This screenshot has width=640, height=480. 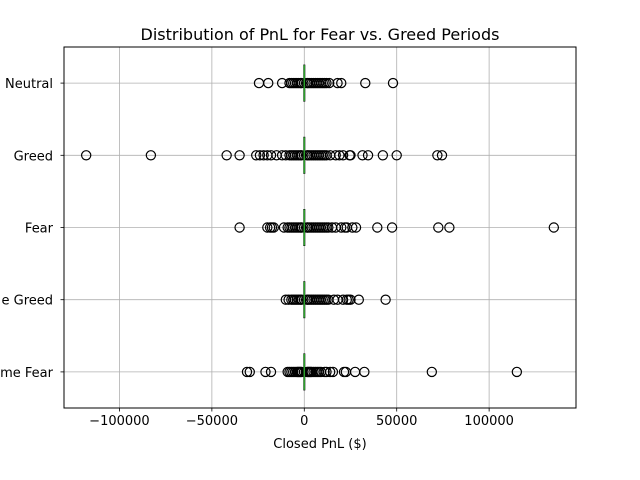 I want to click on x-tick-label: 50000, so click(x=396, y=421).